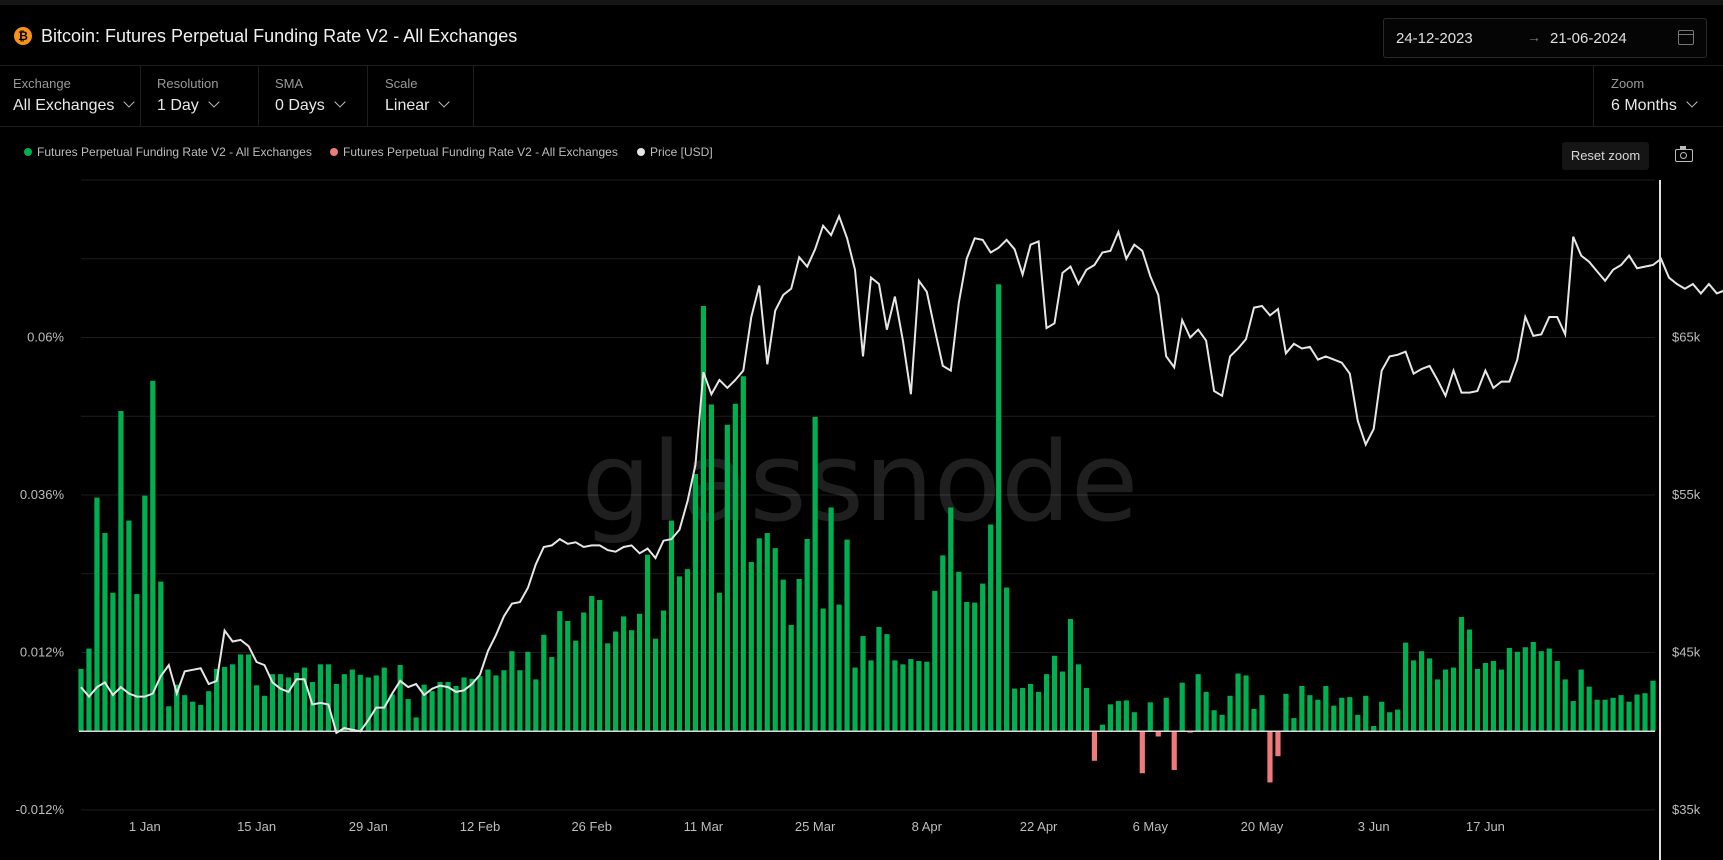 The width and height of the screenshot is (1723, 860). I want to click on exchange-value: All Exchanges, so click(64, 105).